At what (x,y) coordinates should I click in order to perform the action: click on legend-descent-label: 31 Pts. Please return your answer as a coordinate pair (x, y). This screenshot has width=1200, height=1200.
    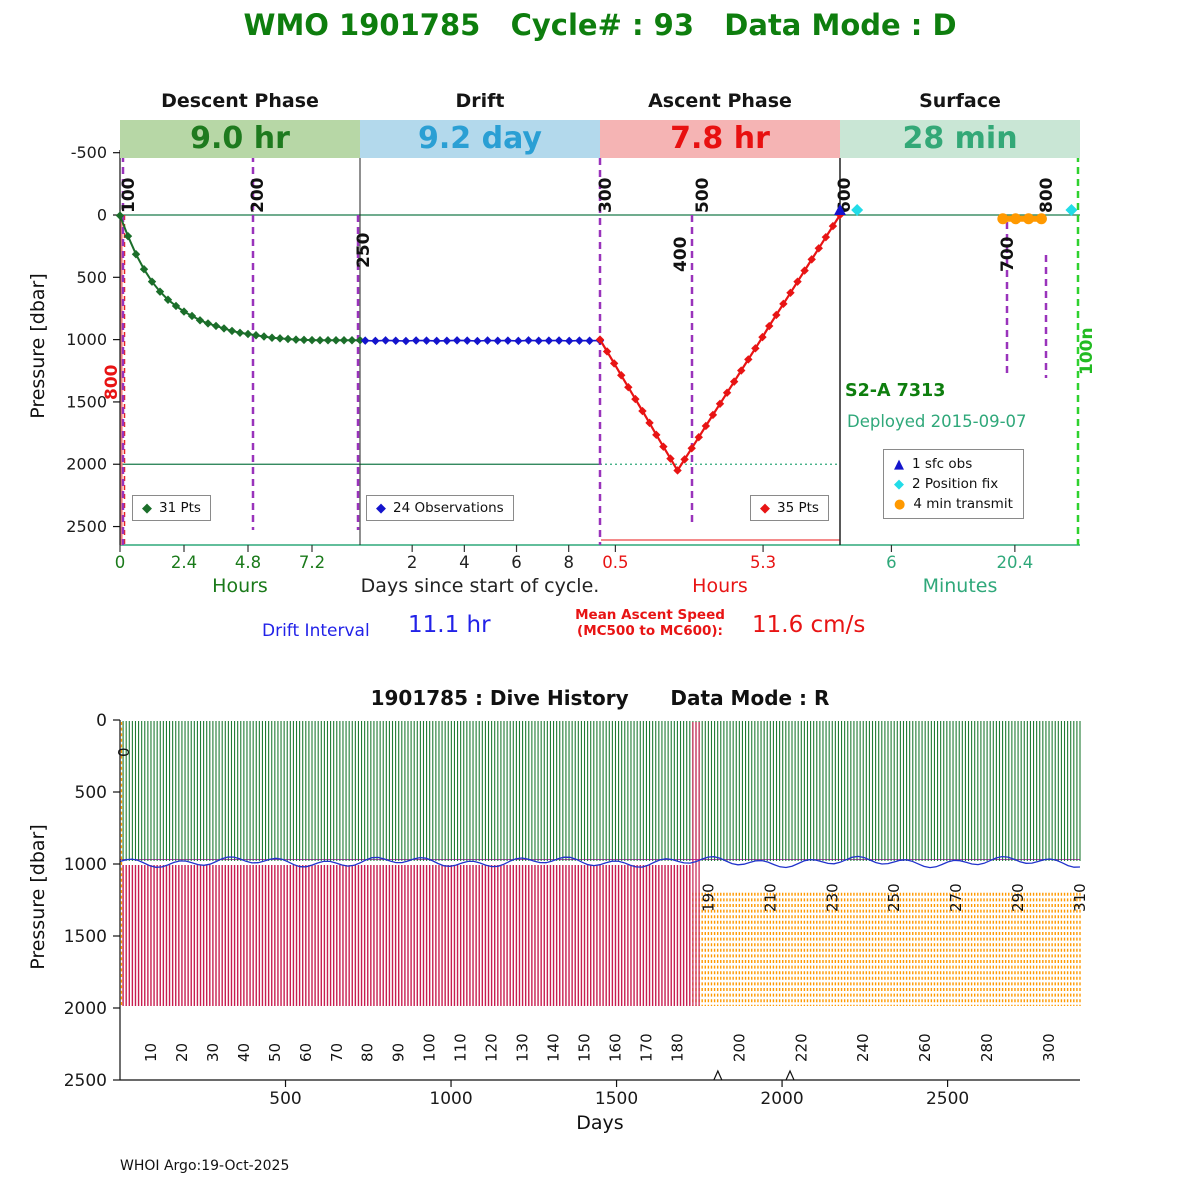
    Looking at the image, I should click on (180, 508).